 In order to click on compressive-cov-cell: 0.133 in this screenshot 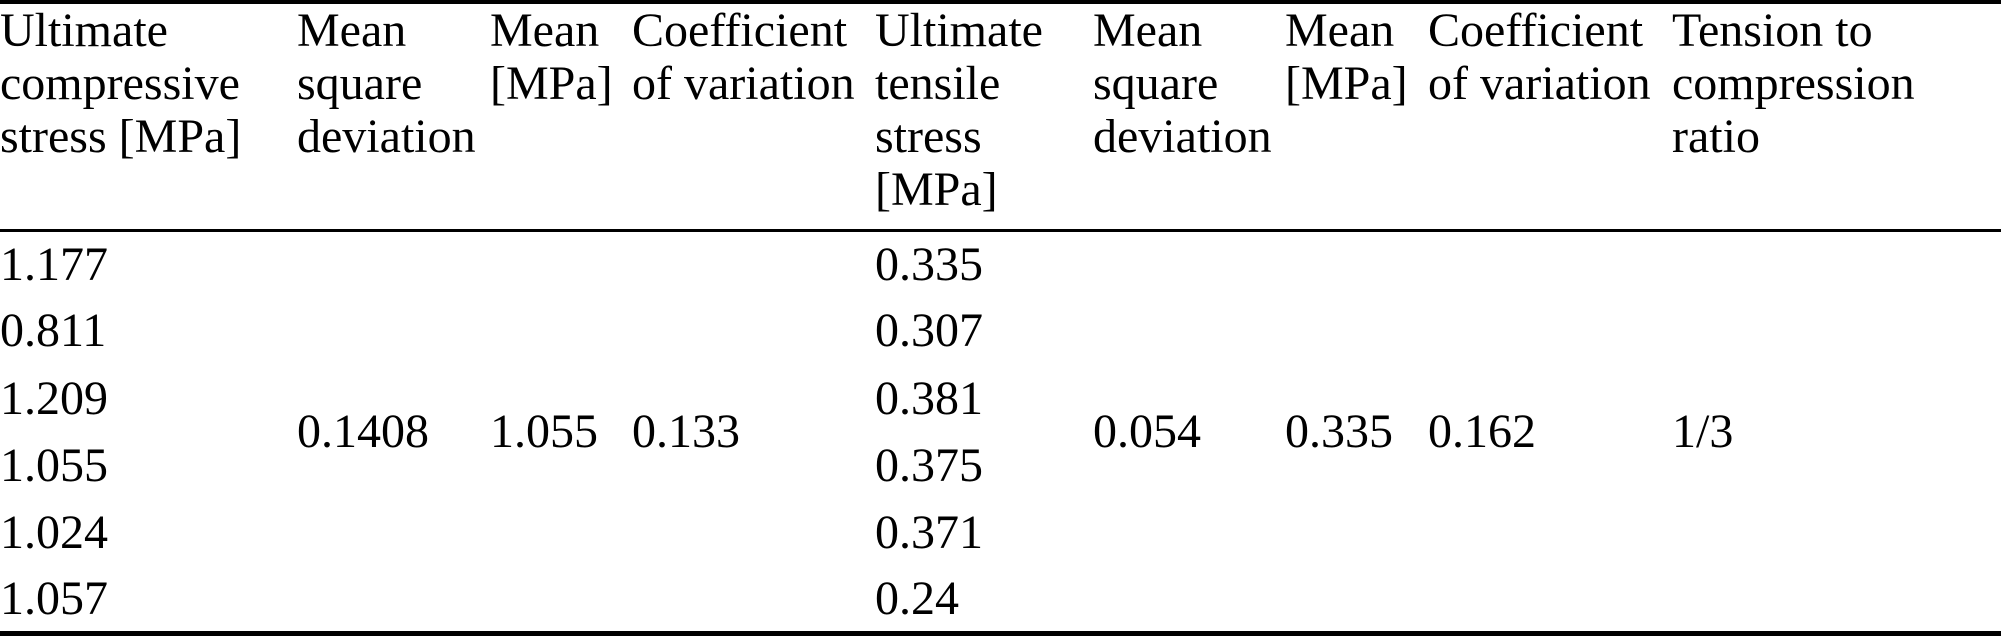, I will do `click(686, 431)`.